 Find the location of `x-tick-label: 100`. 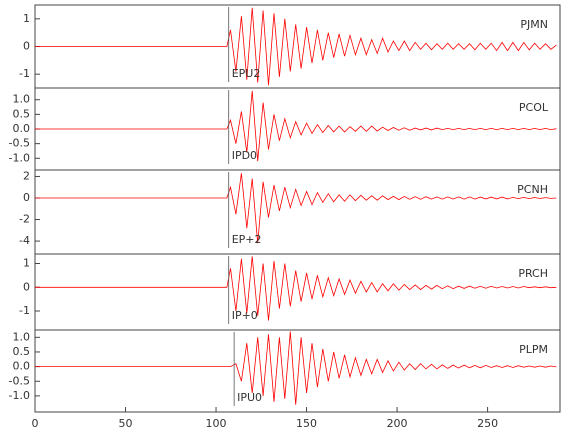

x-tick-label: 100 is located at coordinates (216, 423).